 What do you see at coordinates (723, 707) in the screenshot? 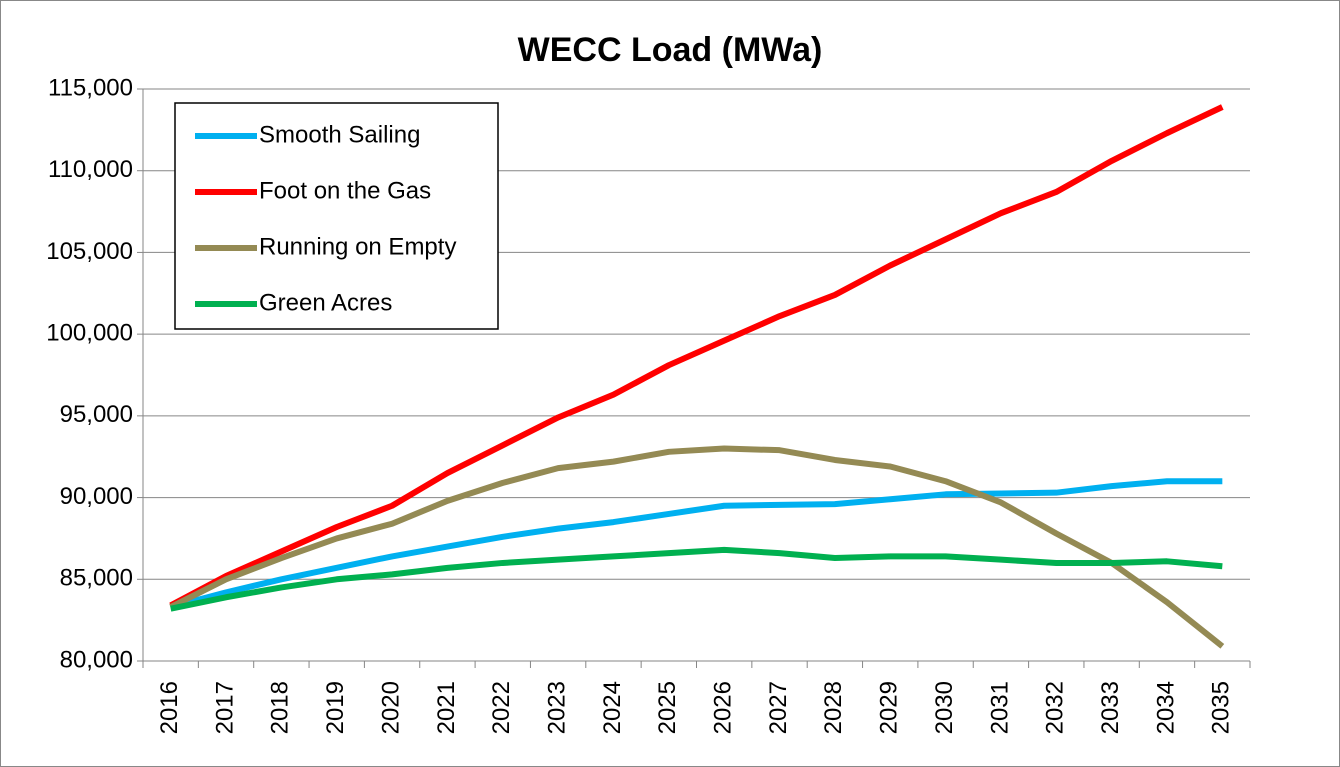
I see `x-tick-label: 2026` at bounding box center [723, 707].